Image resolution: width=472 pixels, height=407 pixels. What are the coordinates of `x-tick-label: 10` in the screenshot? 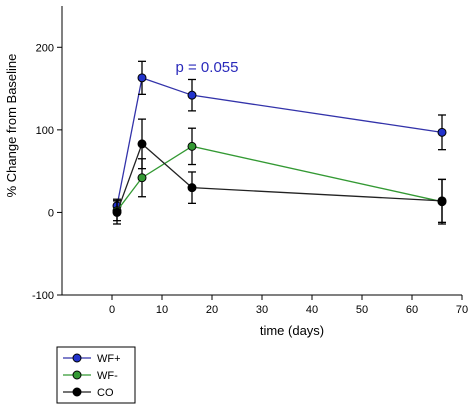 It's located at (162, 310).